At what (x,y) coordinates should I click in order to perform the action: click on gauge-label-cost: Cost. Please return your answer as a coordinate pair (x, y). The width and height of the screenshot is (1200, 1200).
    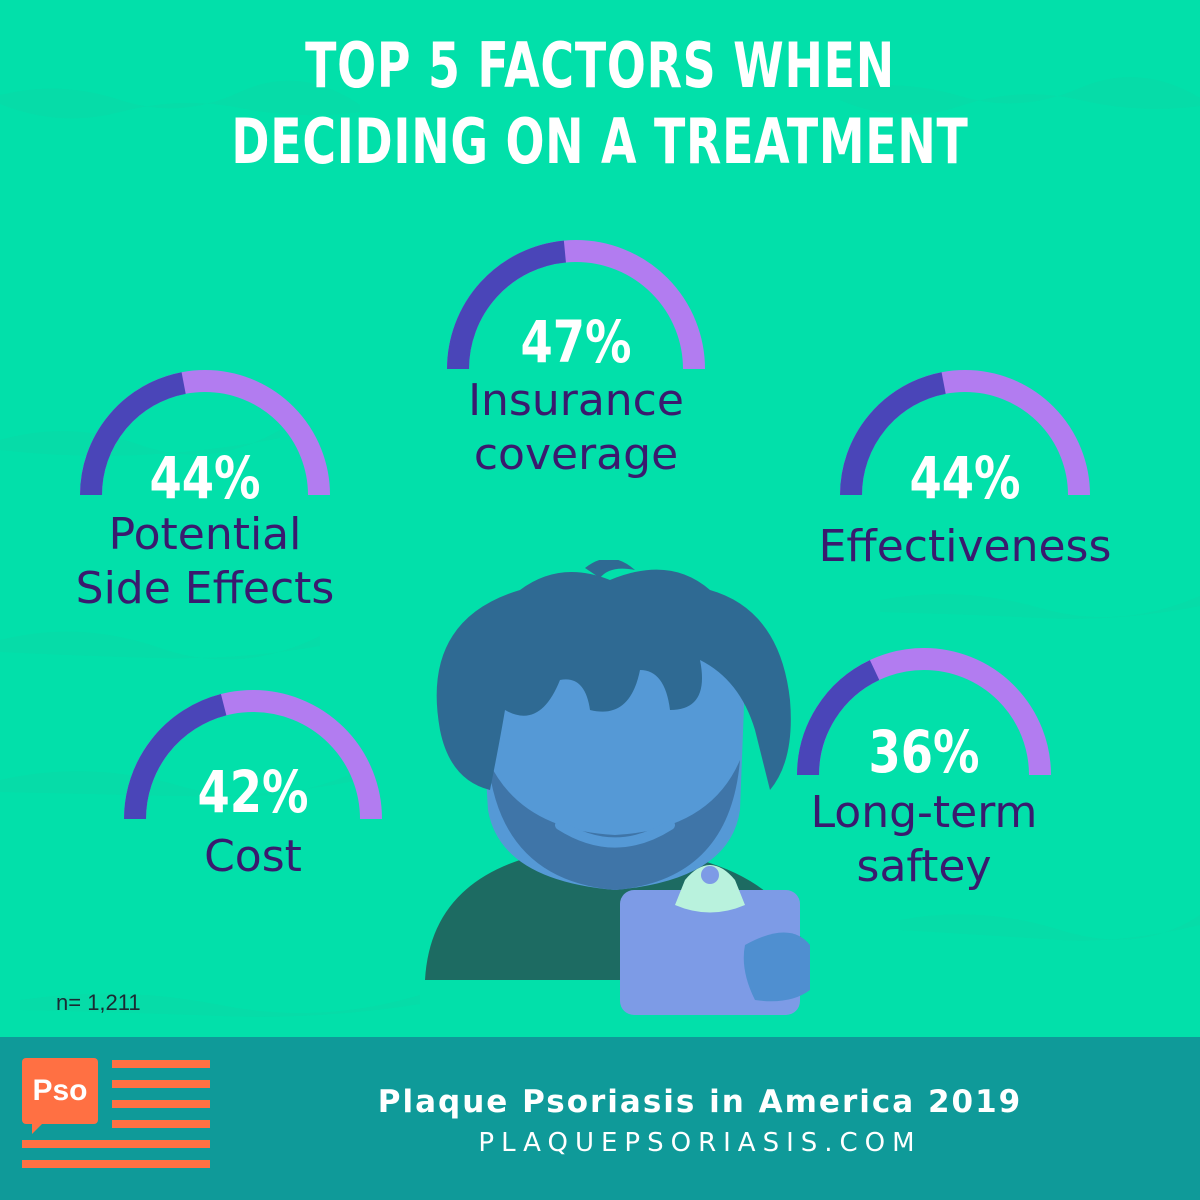
    Looking at the image, I should click on (253, 857).